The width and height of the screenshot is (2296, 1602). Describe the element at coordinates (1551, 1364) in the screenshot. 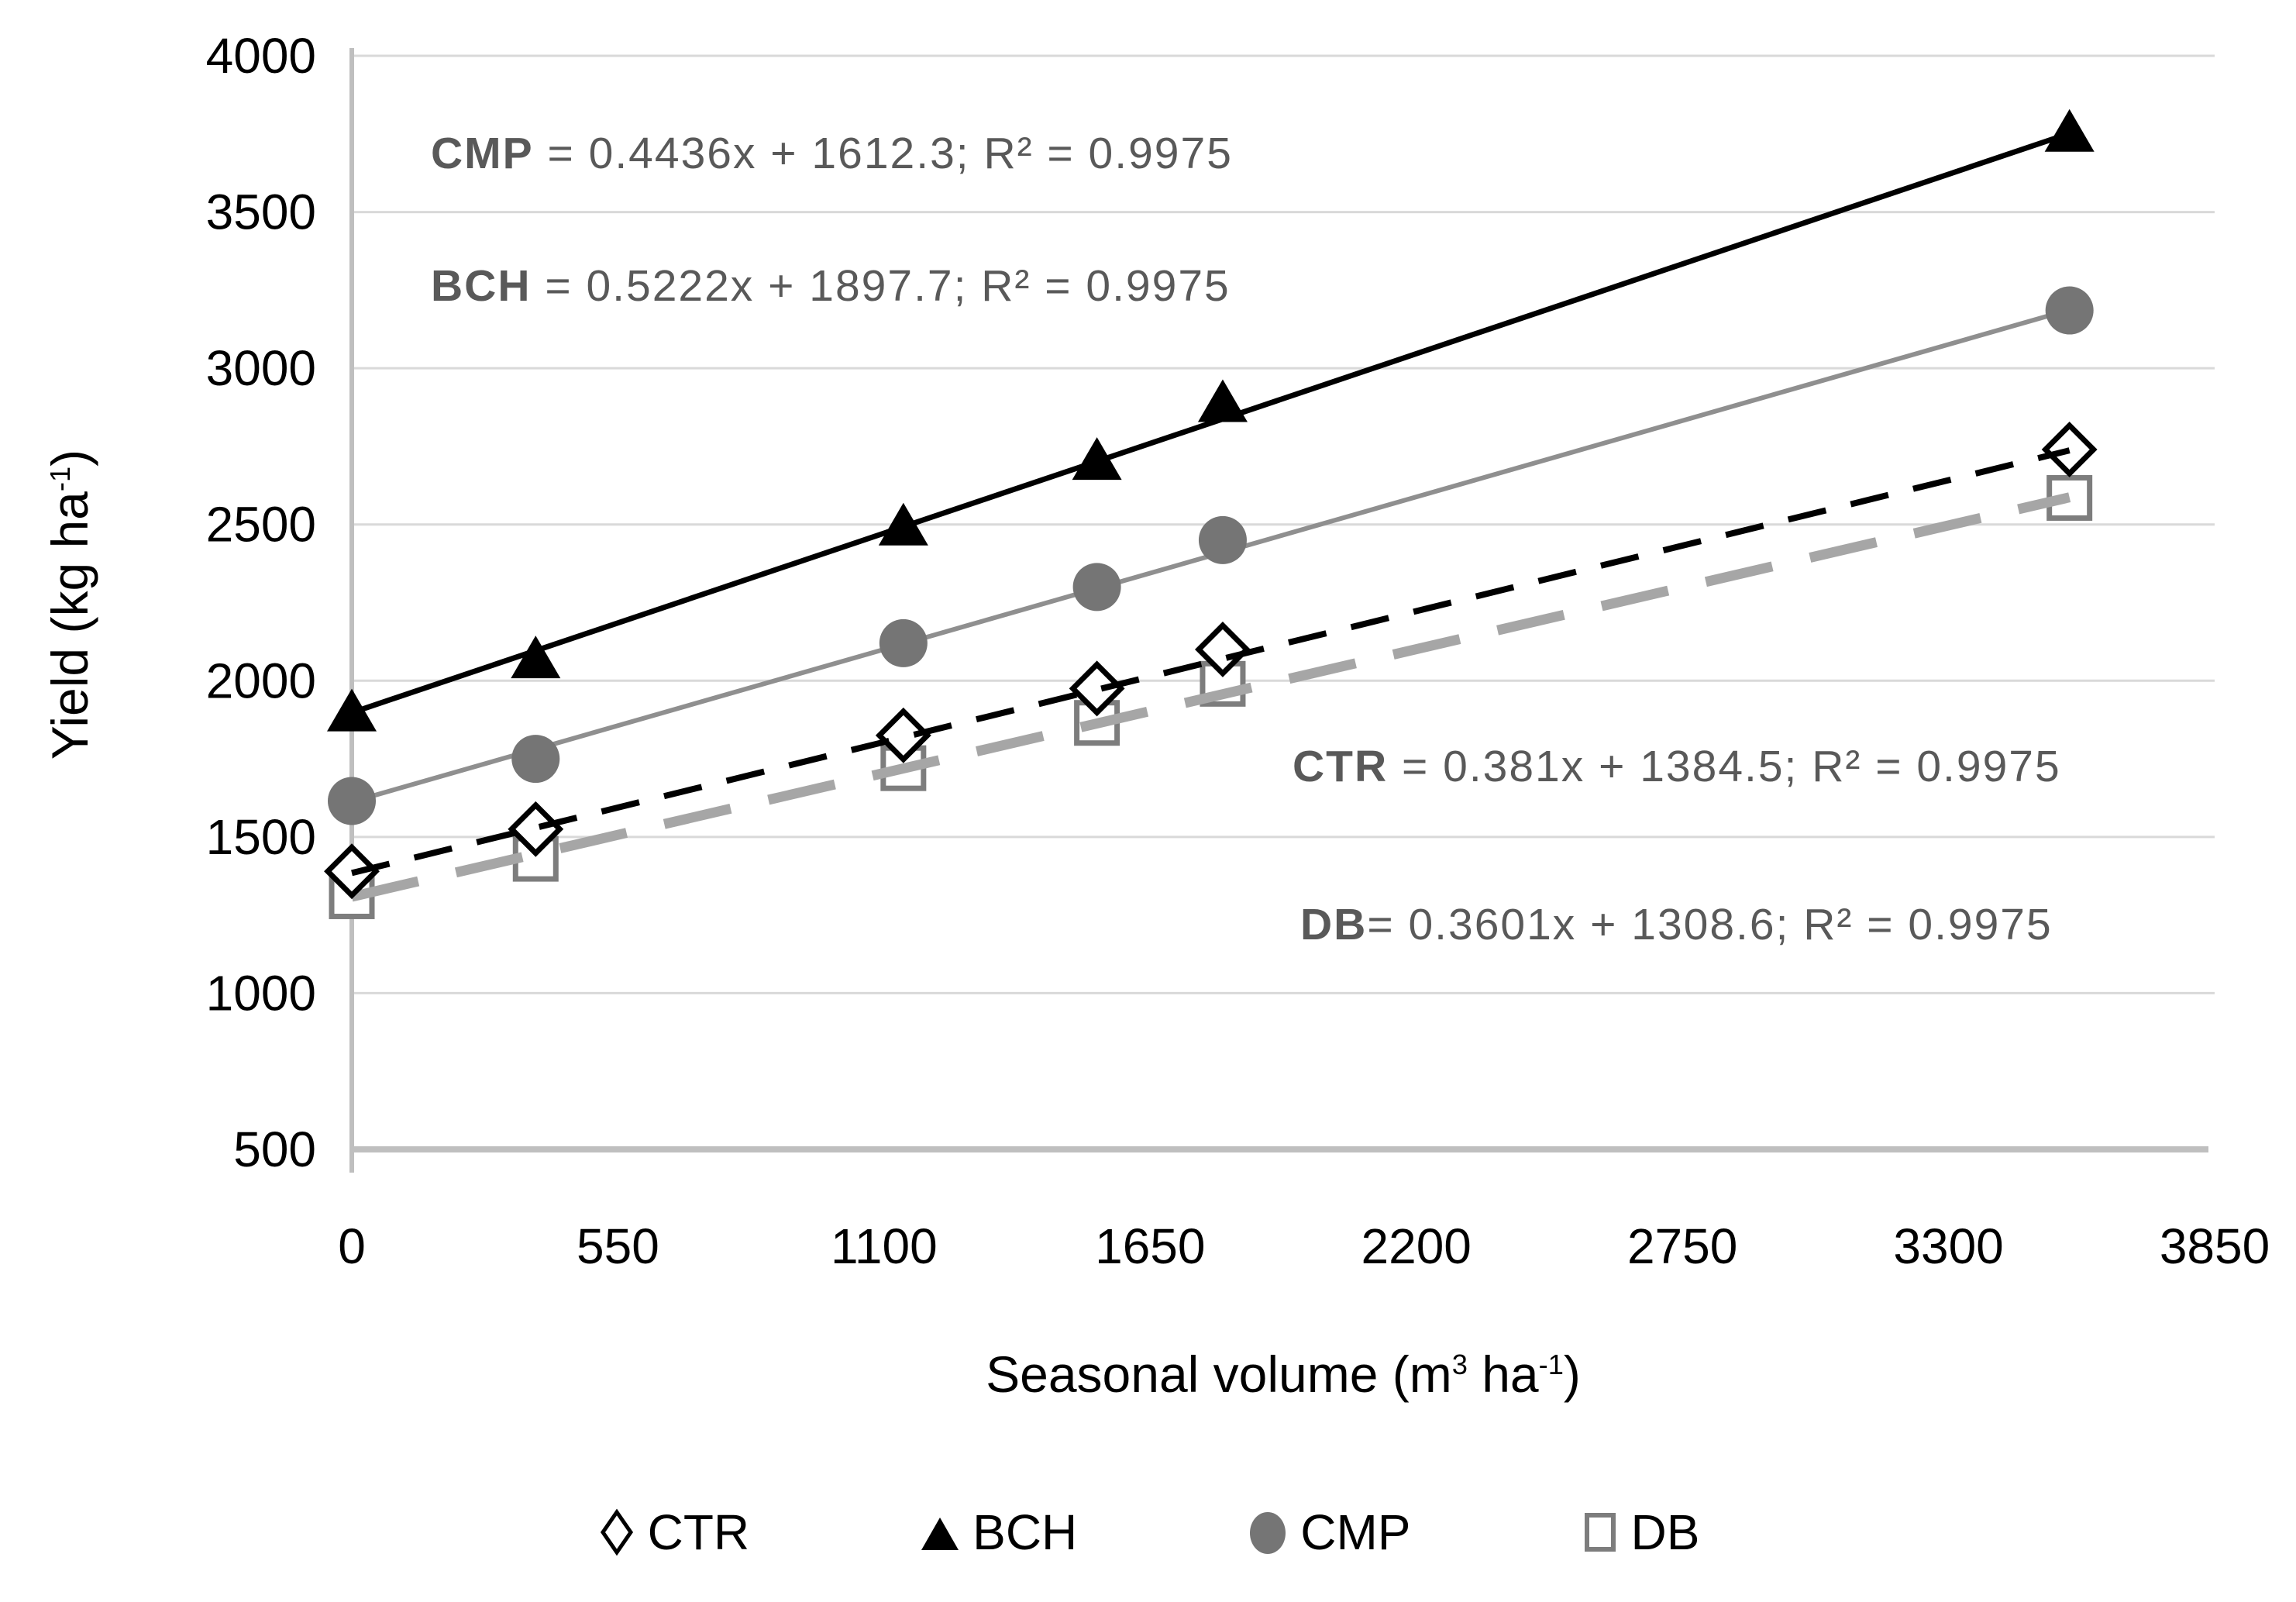

I see `x-axis-title-sup-minus1: -1` at that location.